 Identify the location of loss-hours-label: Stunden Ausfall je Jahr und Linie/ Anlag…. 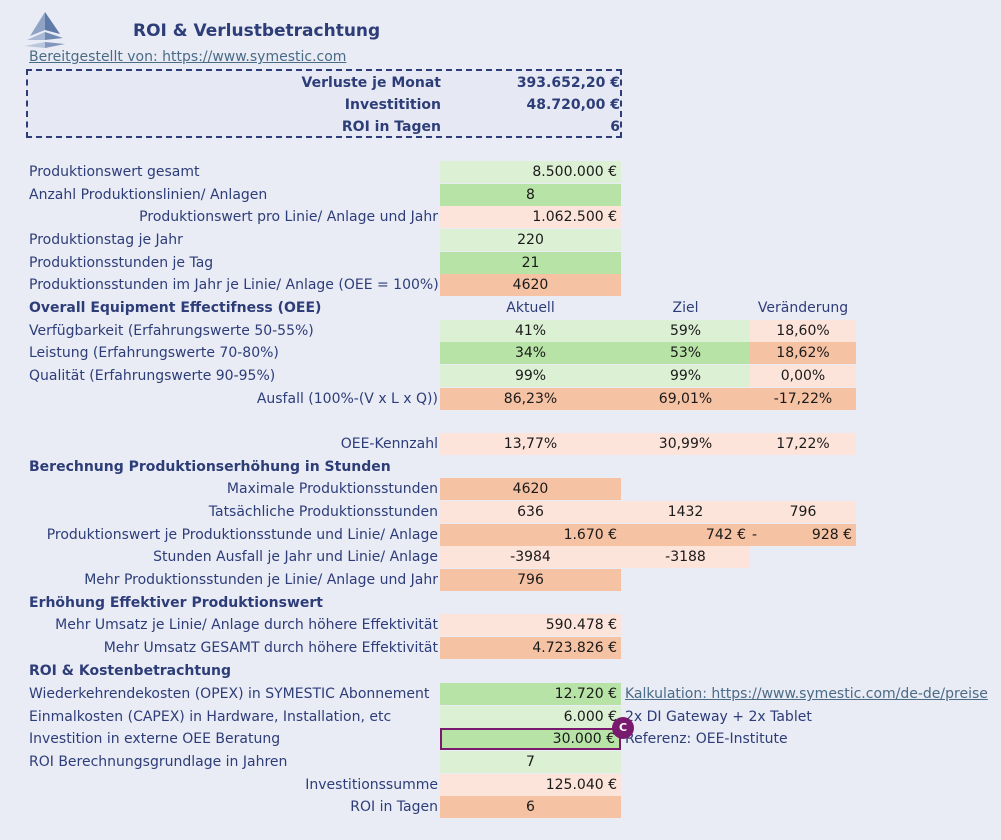
(295, 557).